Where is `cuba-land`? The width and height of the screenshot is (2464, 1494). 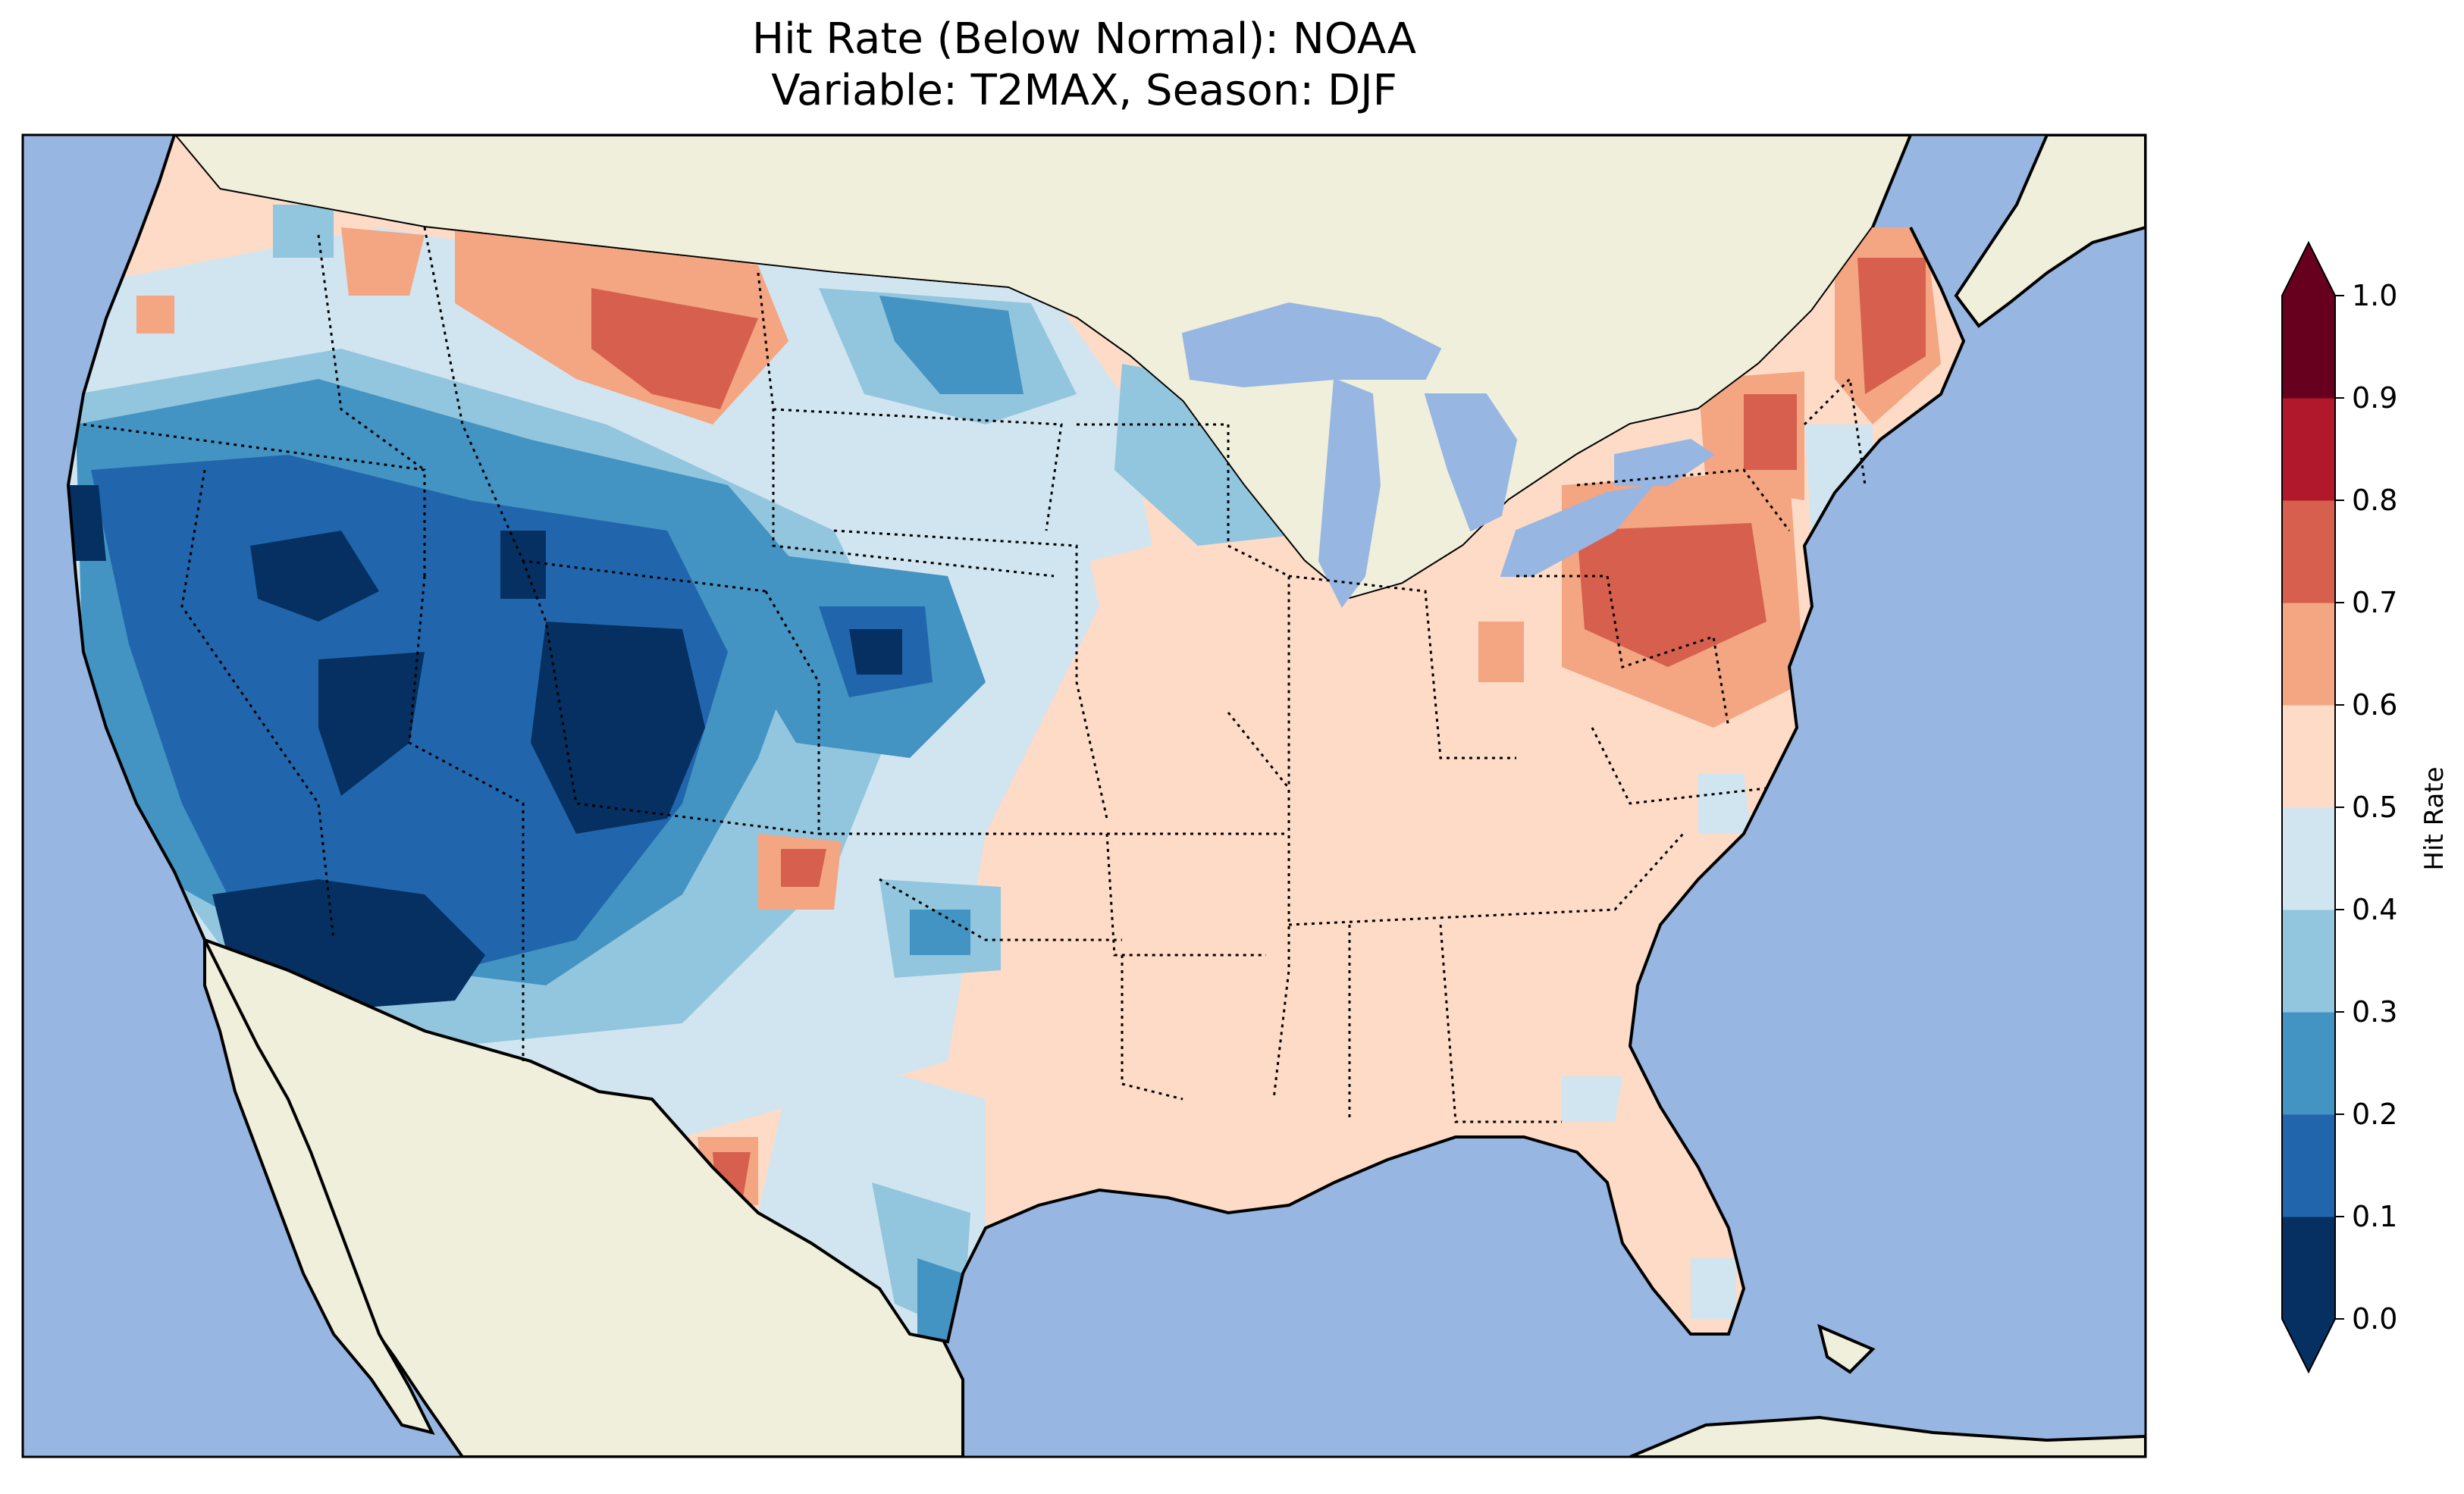
cuba-land is located at coordinates (1846, 1348).